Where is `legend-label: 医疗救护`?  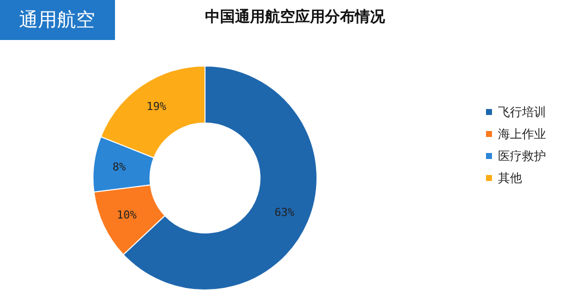 legend-label: 医疗救护 is located at coordinates (522, 156).